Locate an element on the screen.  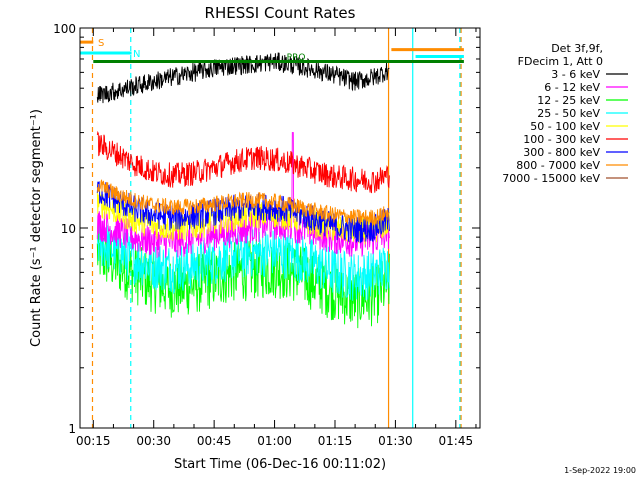
legend-label-8: 7000 - 15000 keV is located at coordinates (551, 178).